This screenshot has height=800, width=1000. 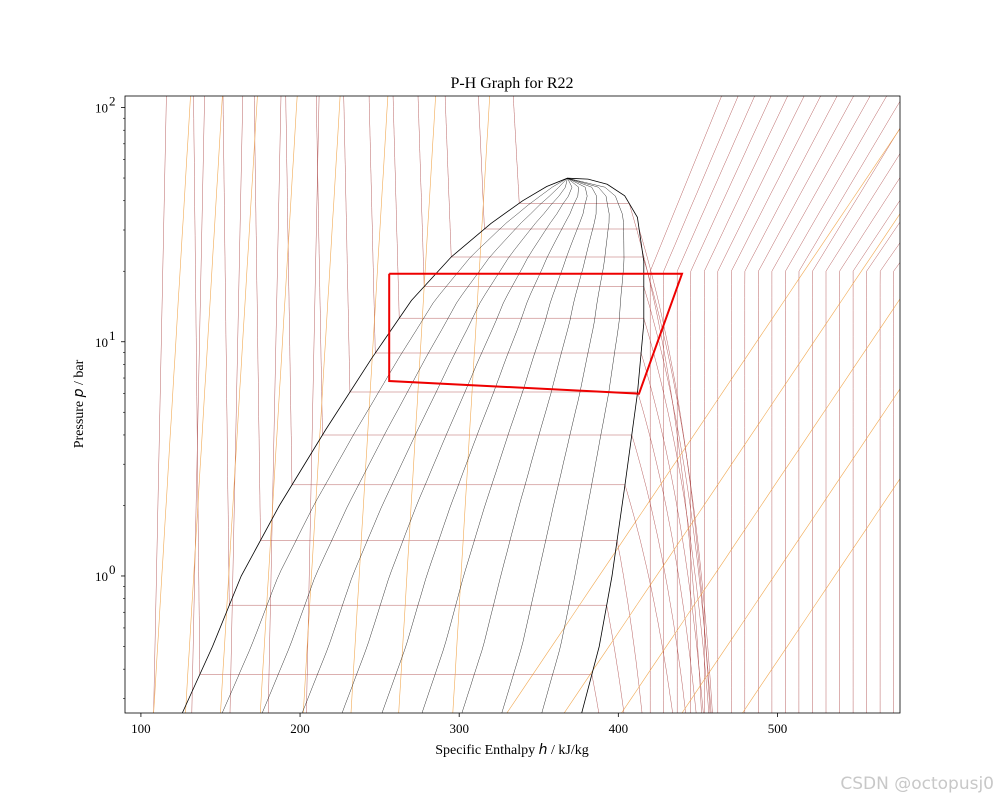 I want to click on cycle-group, so click(x=536, y=333).